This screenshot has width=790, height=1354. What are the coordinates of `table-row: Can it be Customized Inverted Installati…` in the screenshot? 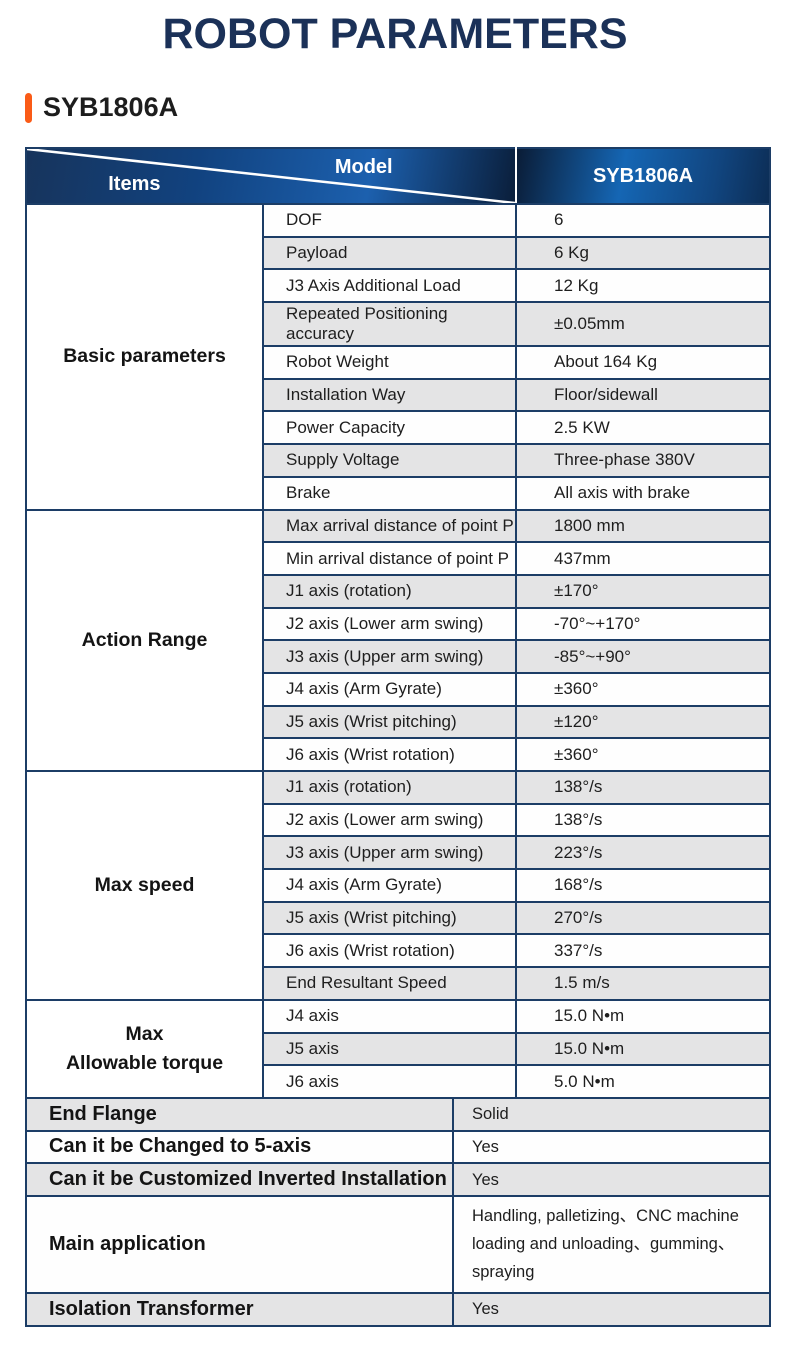 It's located at (398, 1179).